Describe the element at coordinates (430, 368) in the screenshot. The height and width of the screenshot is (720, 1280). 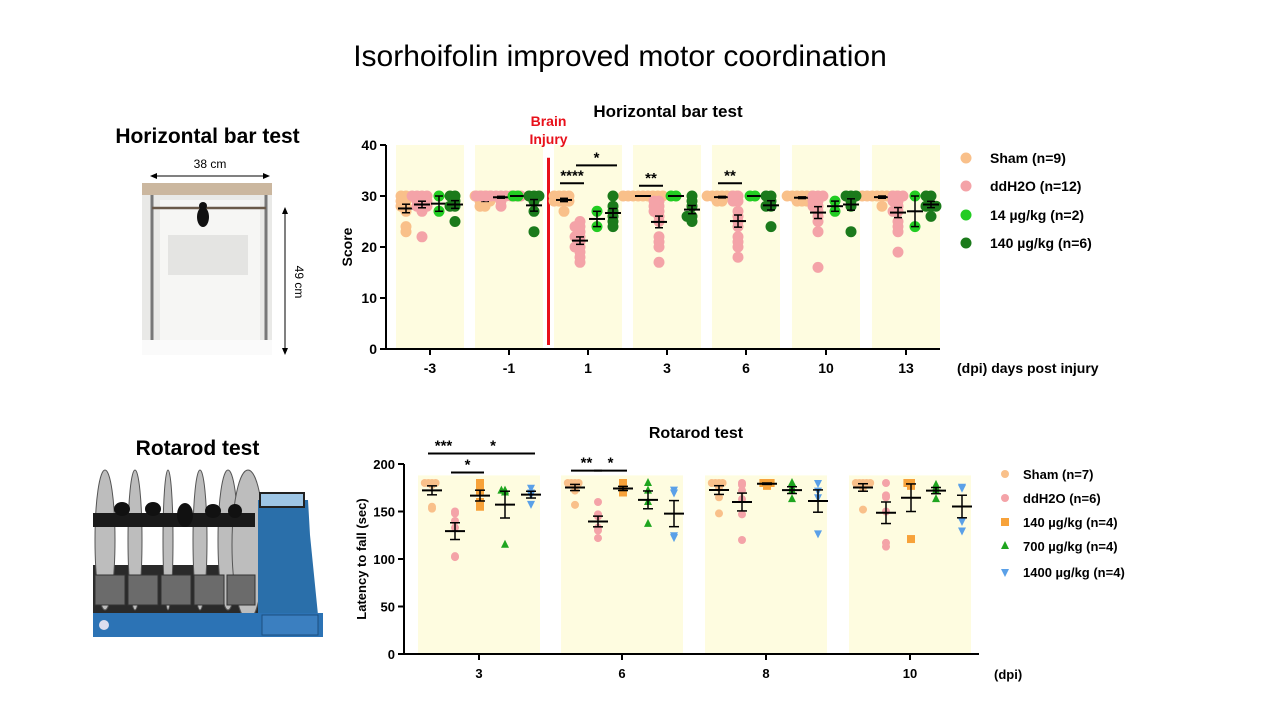
I see `x-tick-label: -3` at that location.